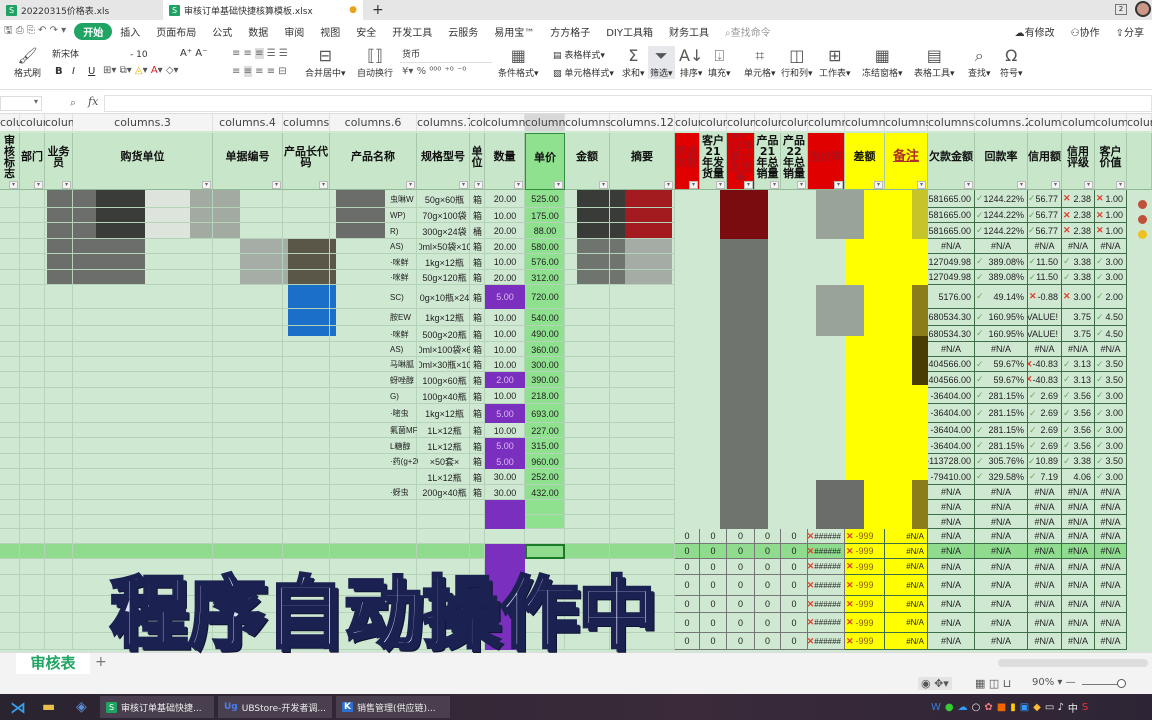 The image size is (1152, 720). Describe the element at coordinates (1001, 297) in the screenshot. I see `ah-cell: ✓ 49.14%` at that location.